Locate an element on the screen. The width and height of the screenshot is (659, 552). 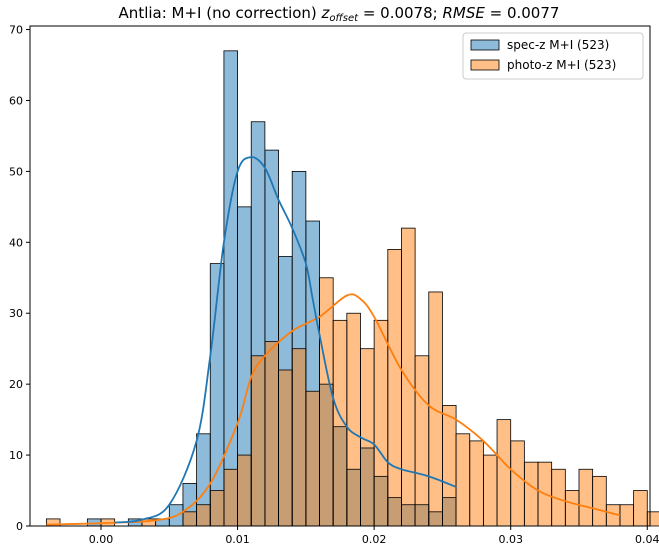
x-tick-label: 0.02 is located at coordinates (374, 539).